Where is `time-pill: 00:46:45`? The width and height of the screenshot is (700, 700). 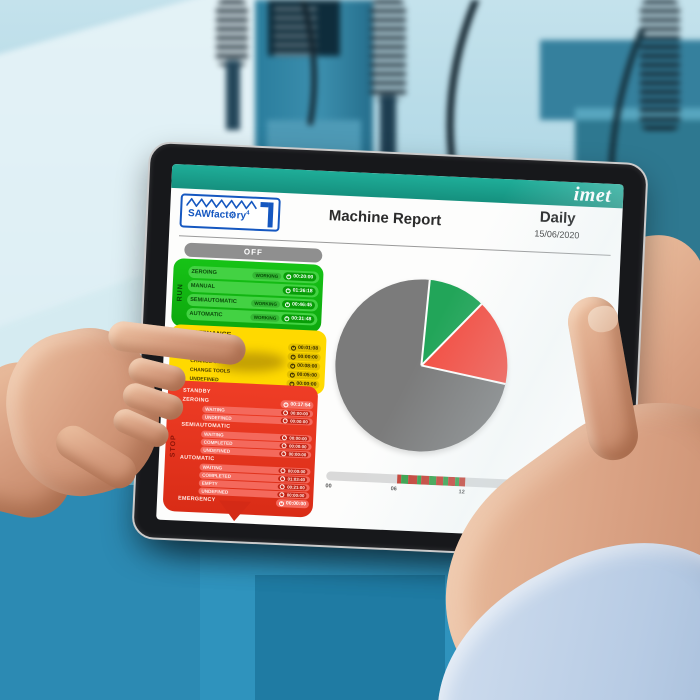
time-pill: 00:46:45 is located at coordinates (298, 305).